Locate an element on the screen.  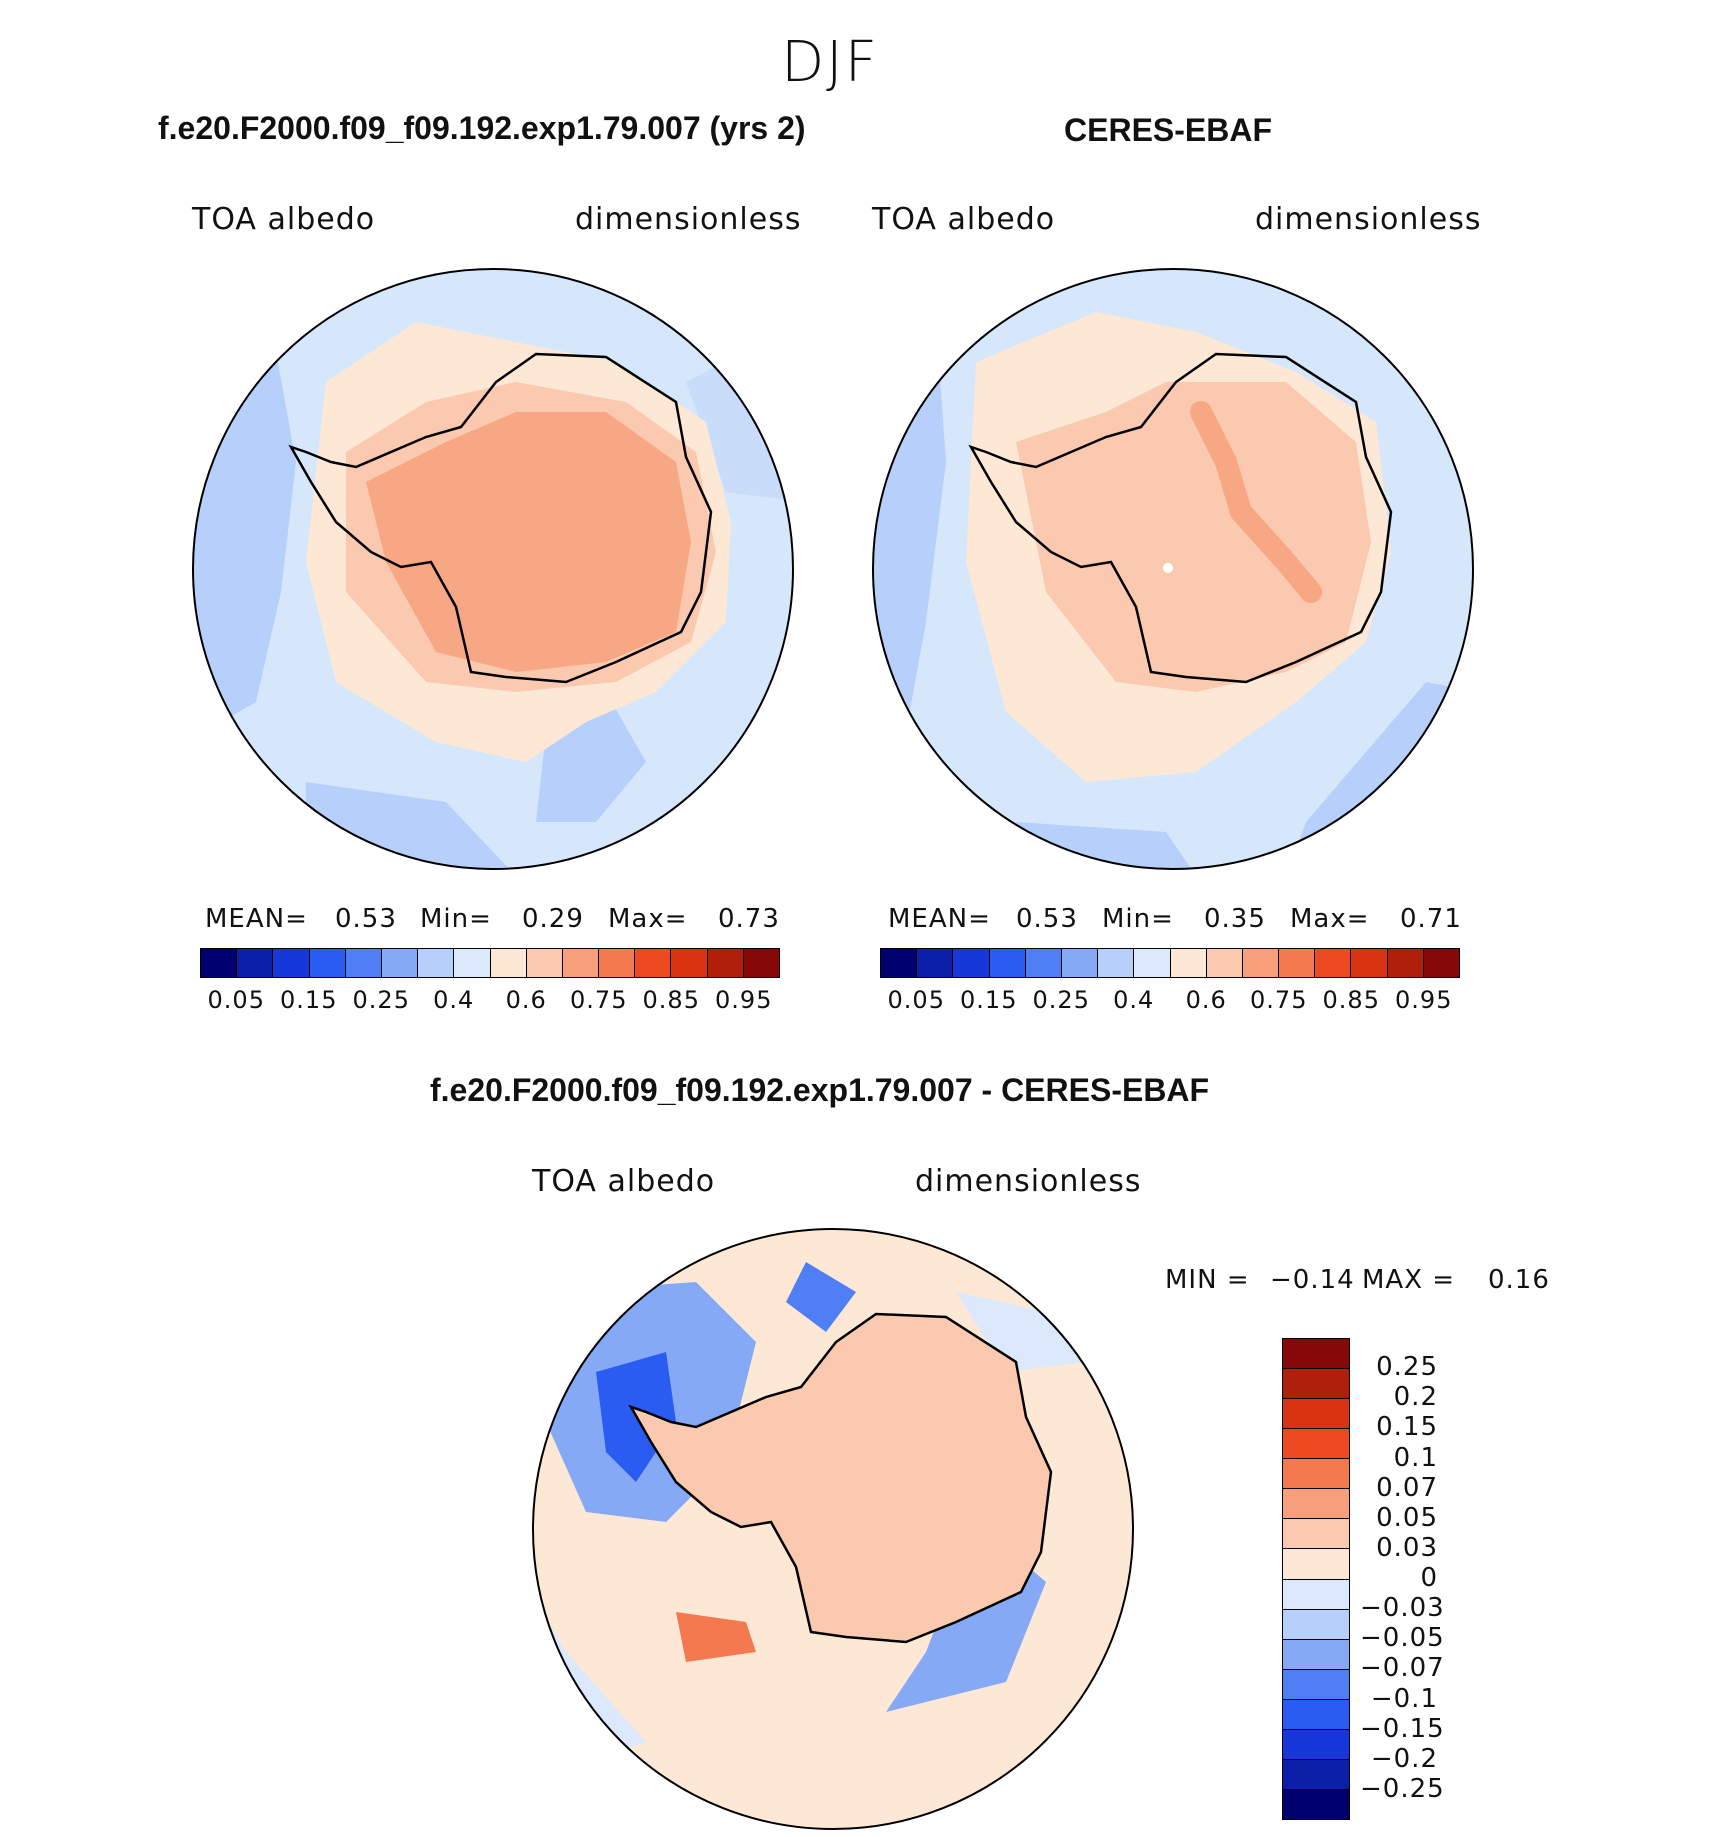
obs-variable-label: TOA albedo is located at coordinates (964, 219).